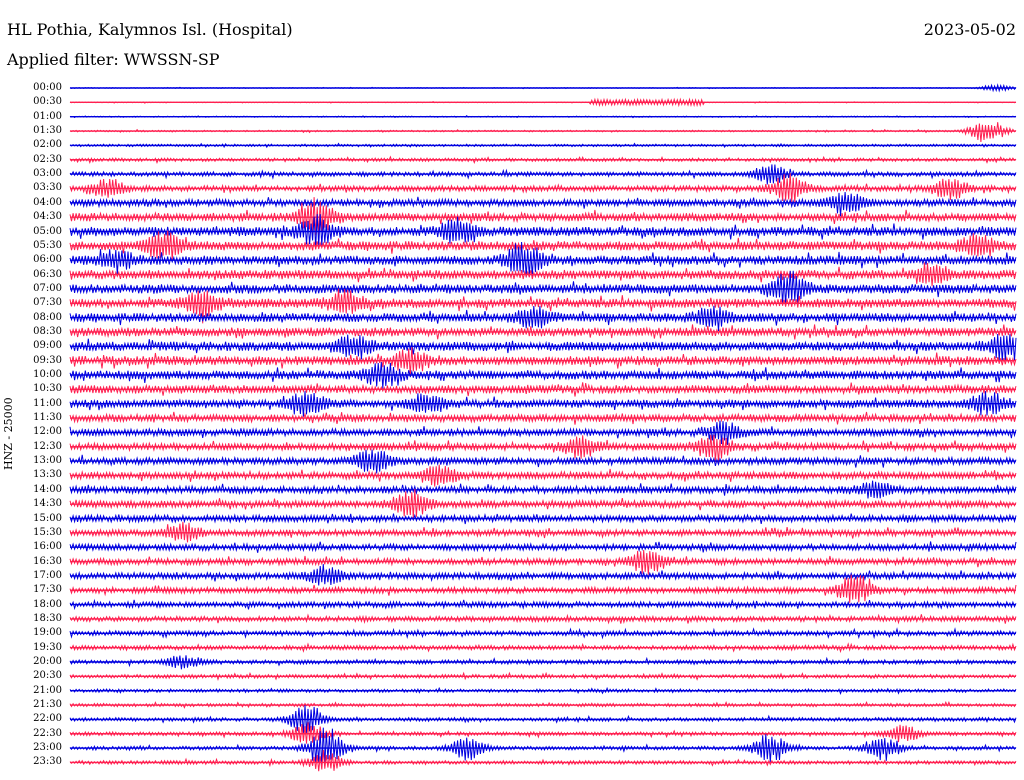 The image size is (1024, 780). Describe the element at coordinates (47, 575) in the screenshot. I see `time-tick-label: 17:00` at that location.